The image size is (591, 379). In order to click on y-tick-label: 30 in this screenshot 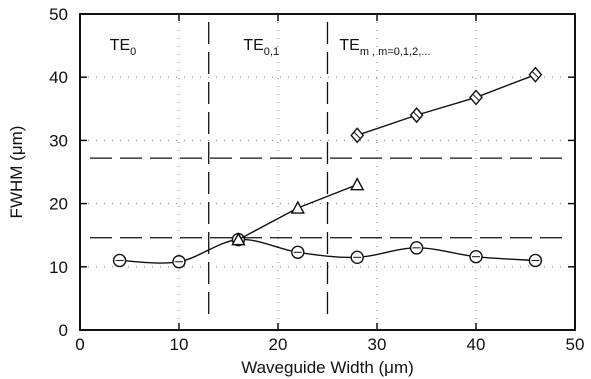, I will do `click(58, 140)`.